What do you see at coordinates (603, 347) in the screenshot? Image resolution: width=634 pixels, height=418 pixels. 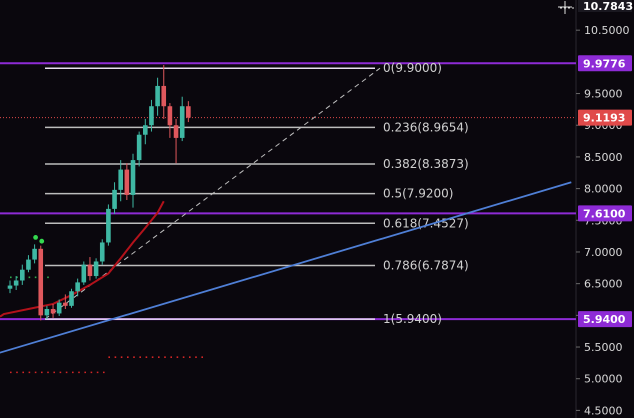 I see `y-tick-label: 5.5000` at bounding box center [603, 347].